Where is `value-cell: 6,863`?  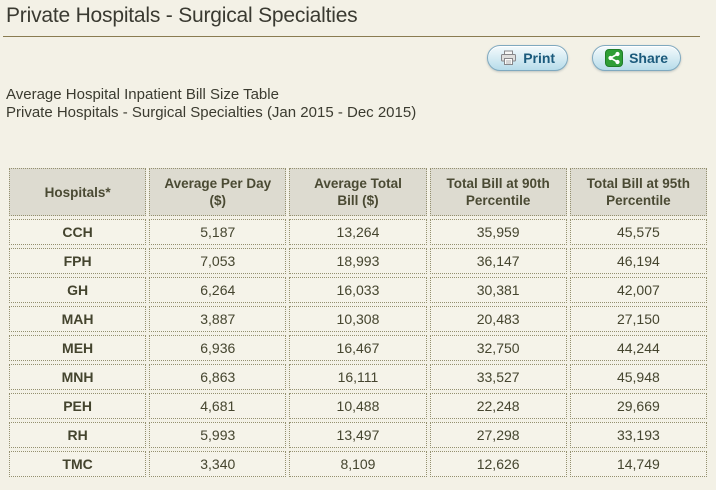 value-cell: 6,863 is located at coordinates (218, 377).